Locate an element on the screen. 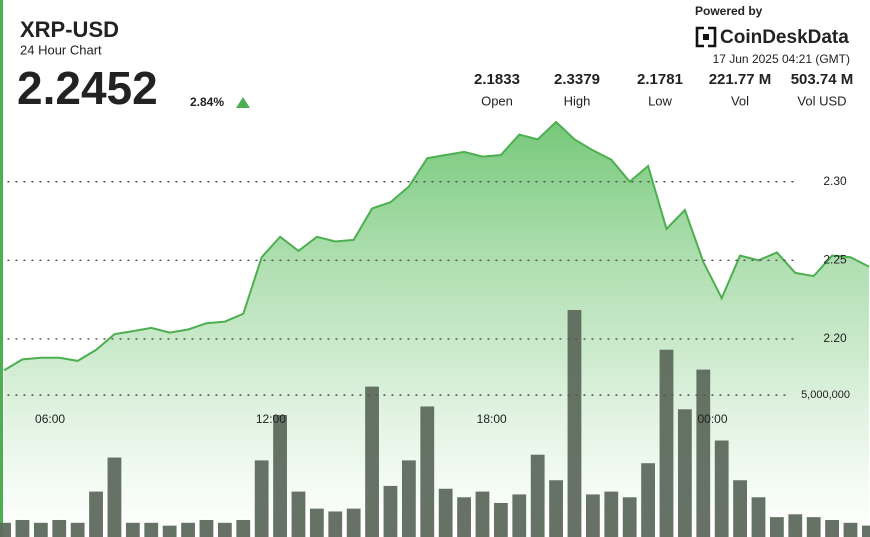 Image resolution: width=870 pixels, height=537 pixels. x-tick-label: 06:00 is located at coordinates (50, 419).